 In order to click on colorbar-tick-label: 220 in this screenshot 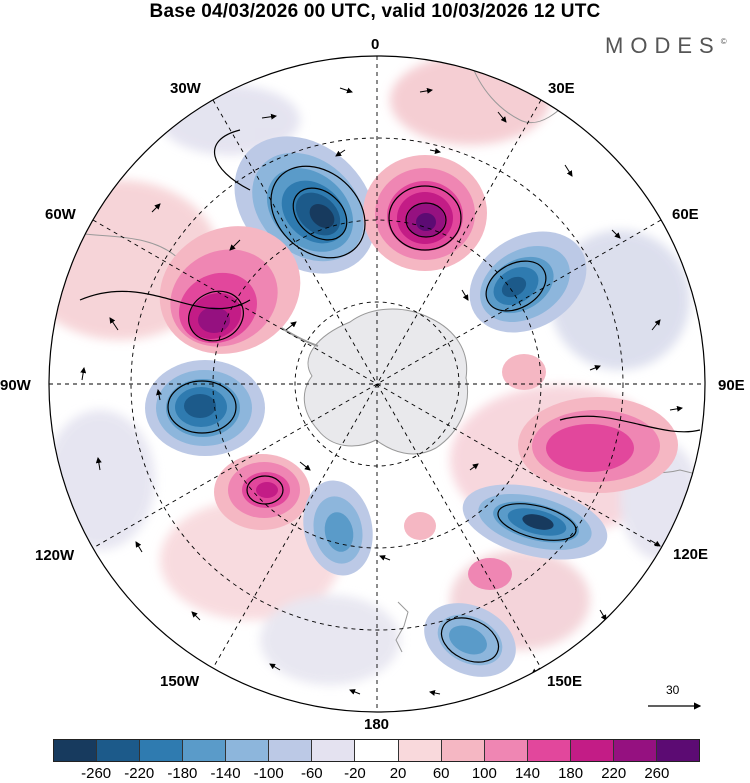, I will do `click(614, 773)`.